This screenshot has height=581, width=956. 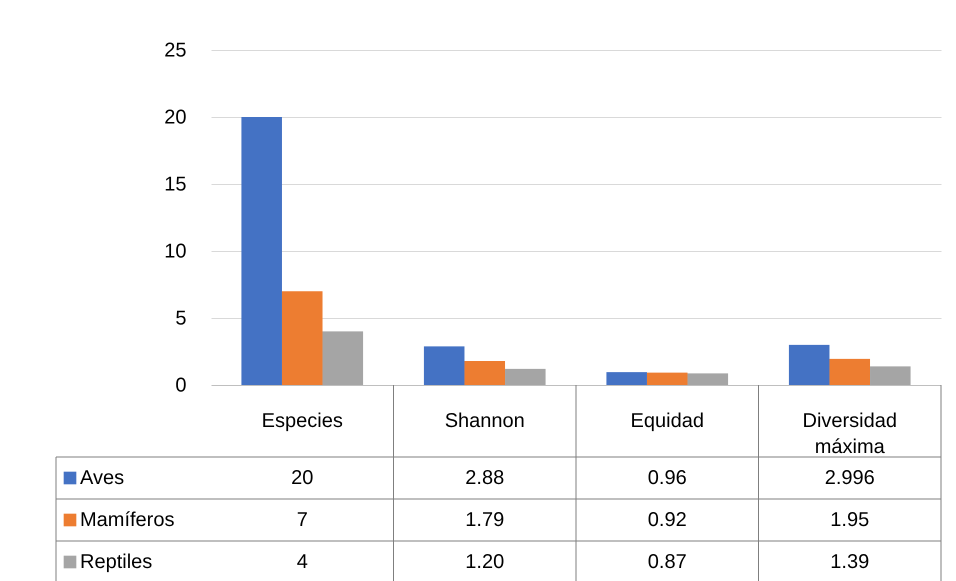 What do you see at coordinates (175, 185) in the screenshot?
I see `y-tick-label: 15` at bounding box center [175, 185].